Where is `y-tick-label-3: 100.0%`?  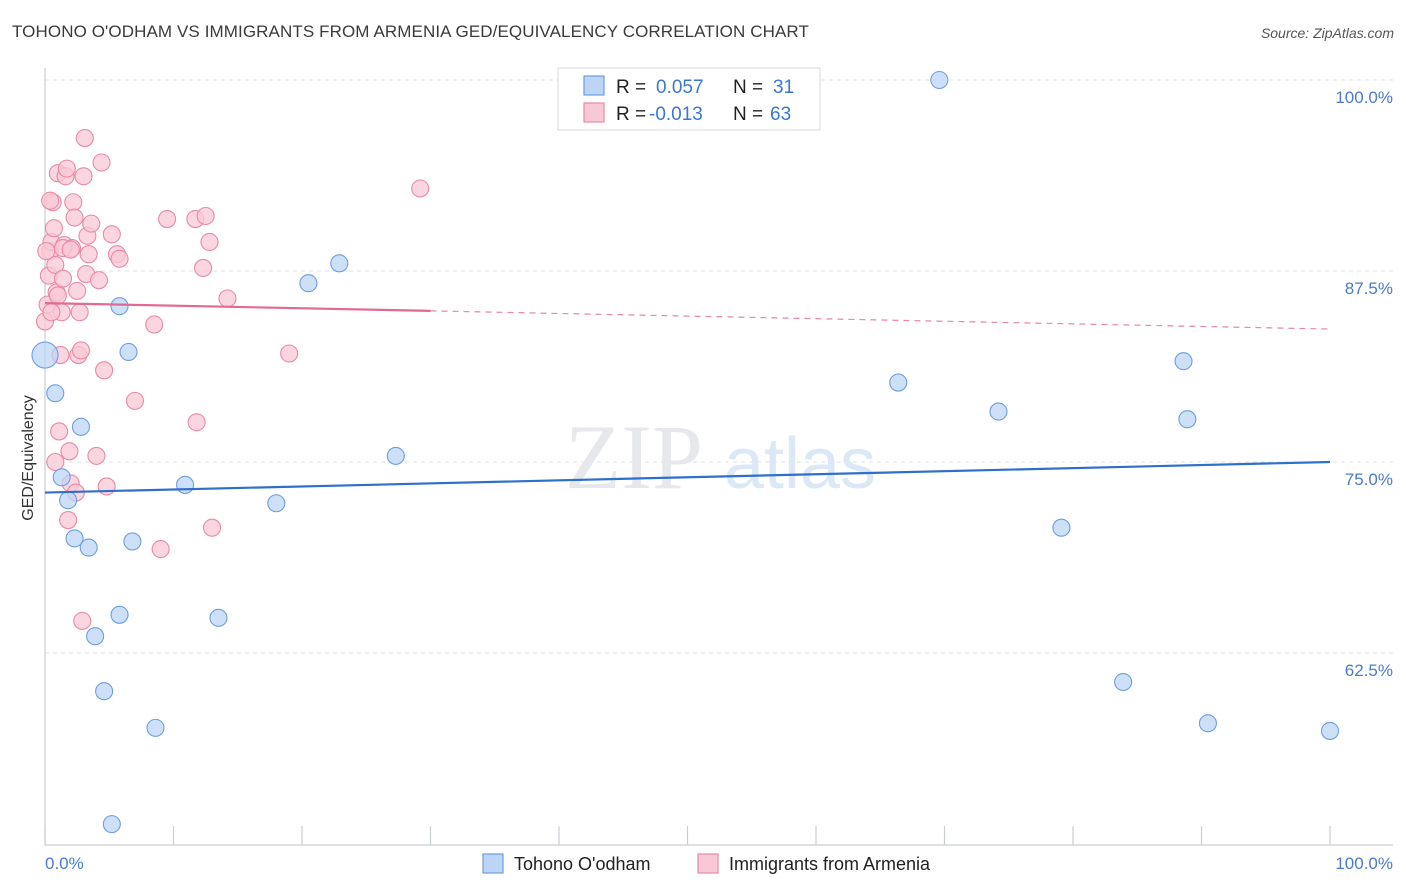
y-tick-label-3: 100.0% is located at coordinates (1364, 97).